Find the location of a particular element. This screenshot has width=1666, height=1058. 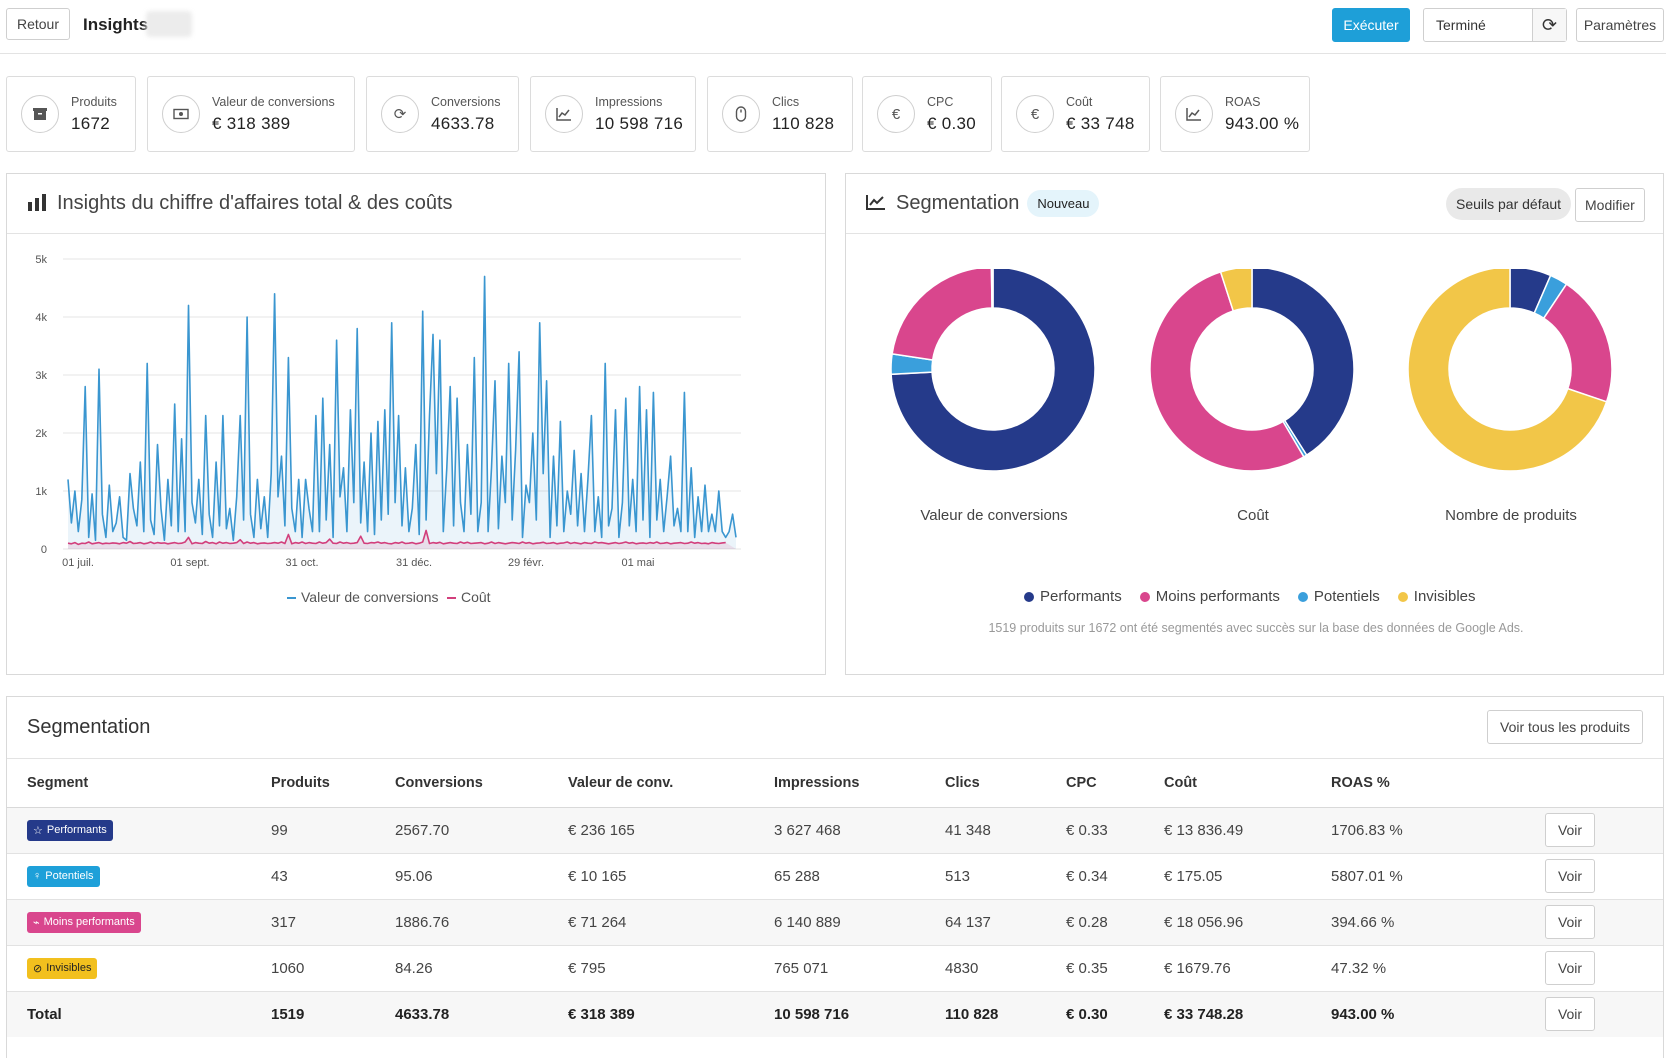

chart-legend-label: Coût is located at coordinates (476, 597).